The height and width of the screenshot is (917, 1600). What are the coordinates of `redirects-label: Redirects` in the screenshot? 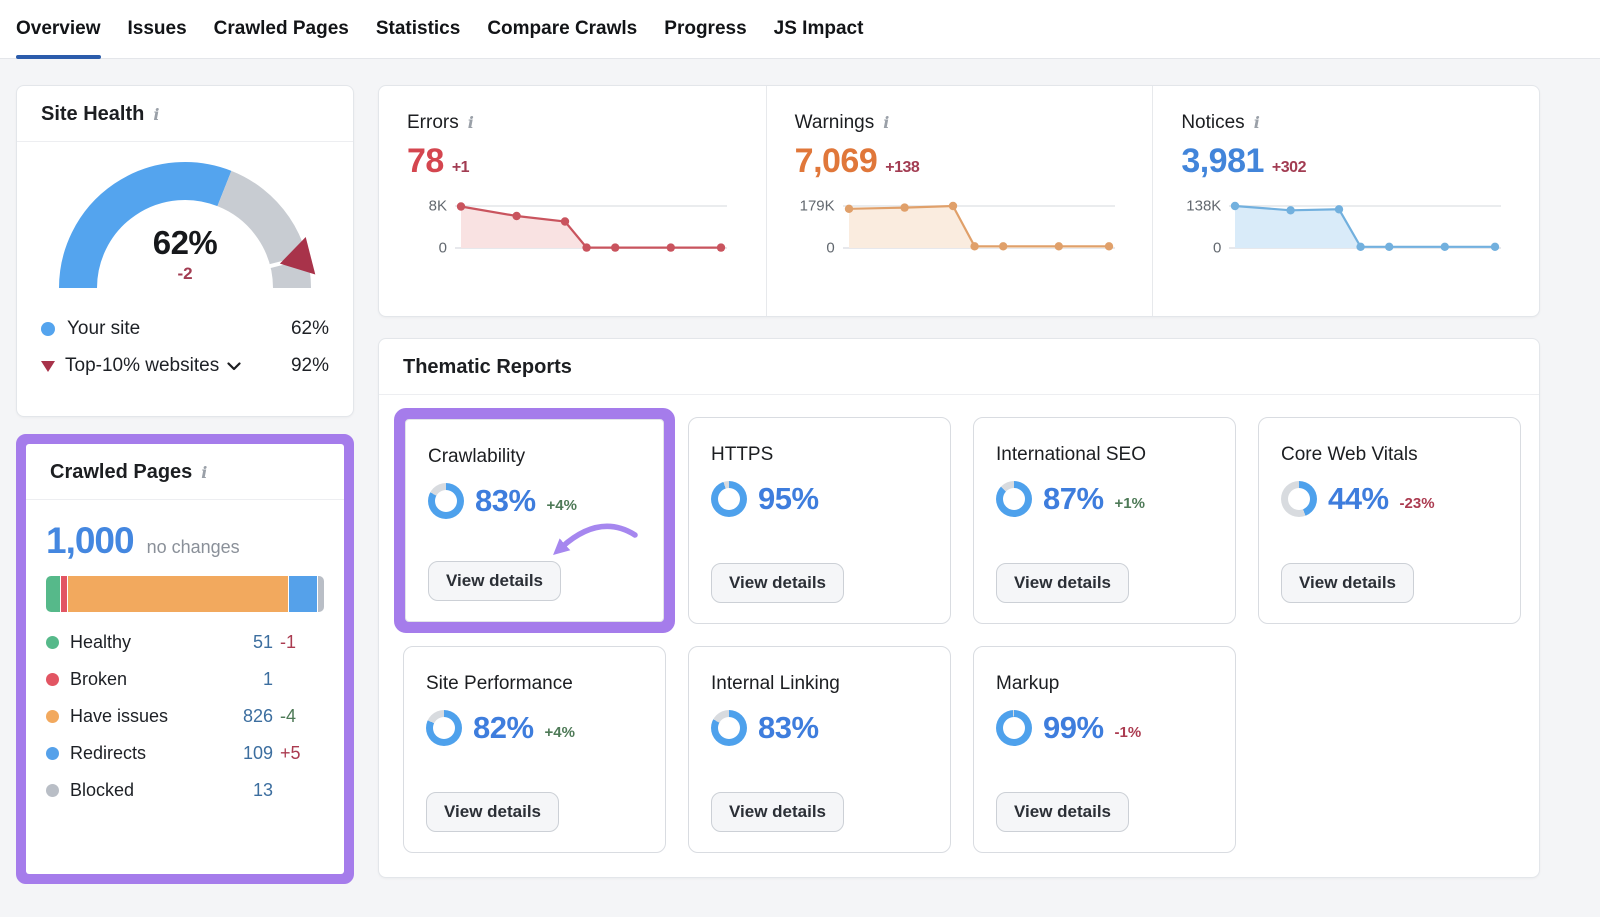 It's located at (108, 753).